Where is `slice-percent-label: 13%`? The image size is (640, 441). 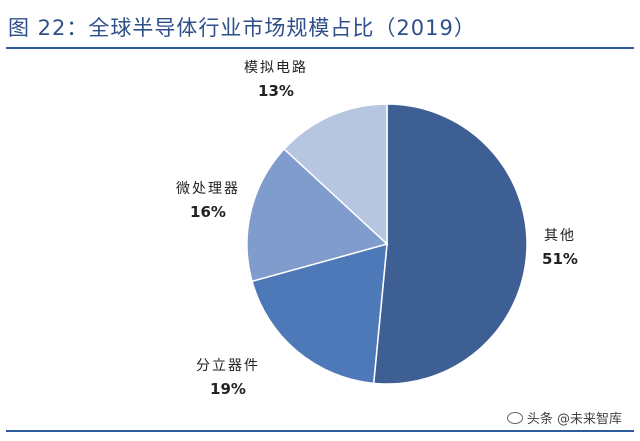
slice-percent-label: 13% is located at coordinates (276, 91).